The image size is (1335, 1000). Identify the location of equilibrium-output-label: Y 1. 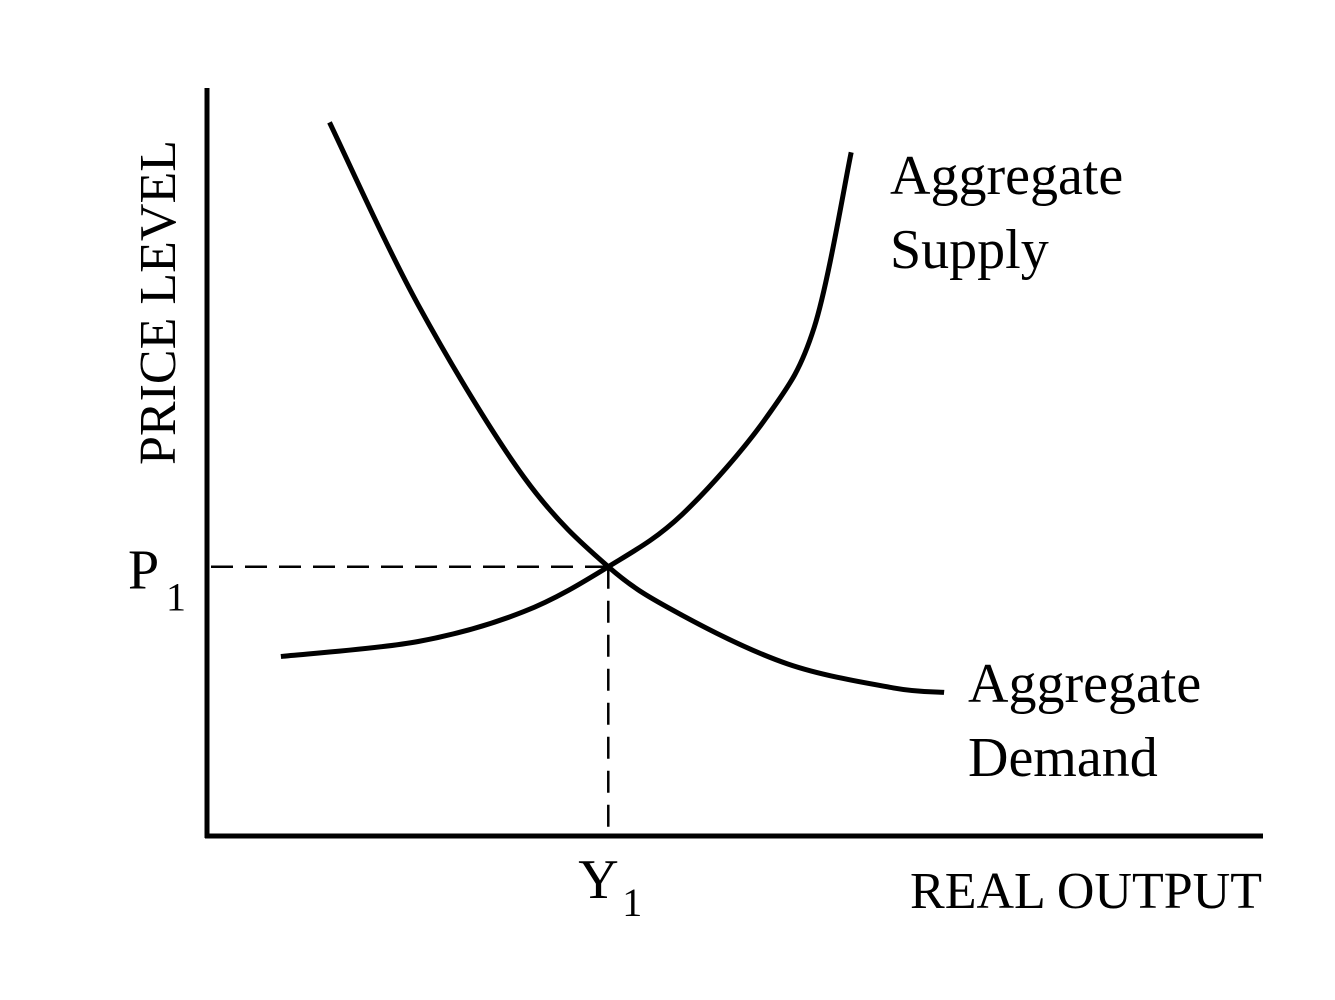
(610, 887).